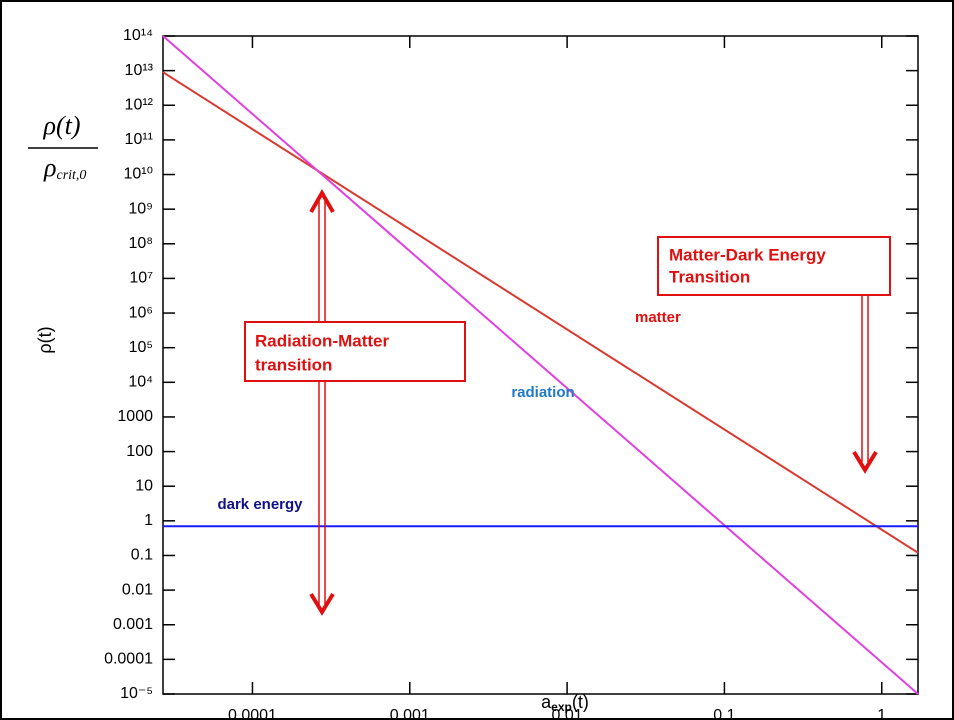 The width and height of the screenshot is (954, 720). I want to click on x-tick-label: 0.001, so click(410, 713).